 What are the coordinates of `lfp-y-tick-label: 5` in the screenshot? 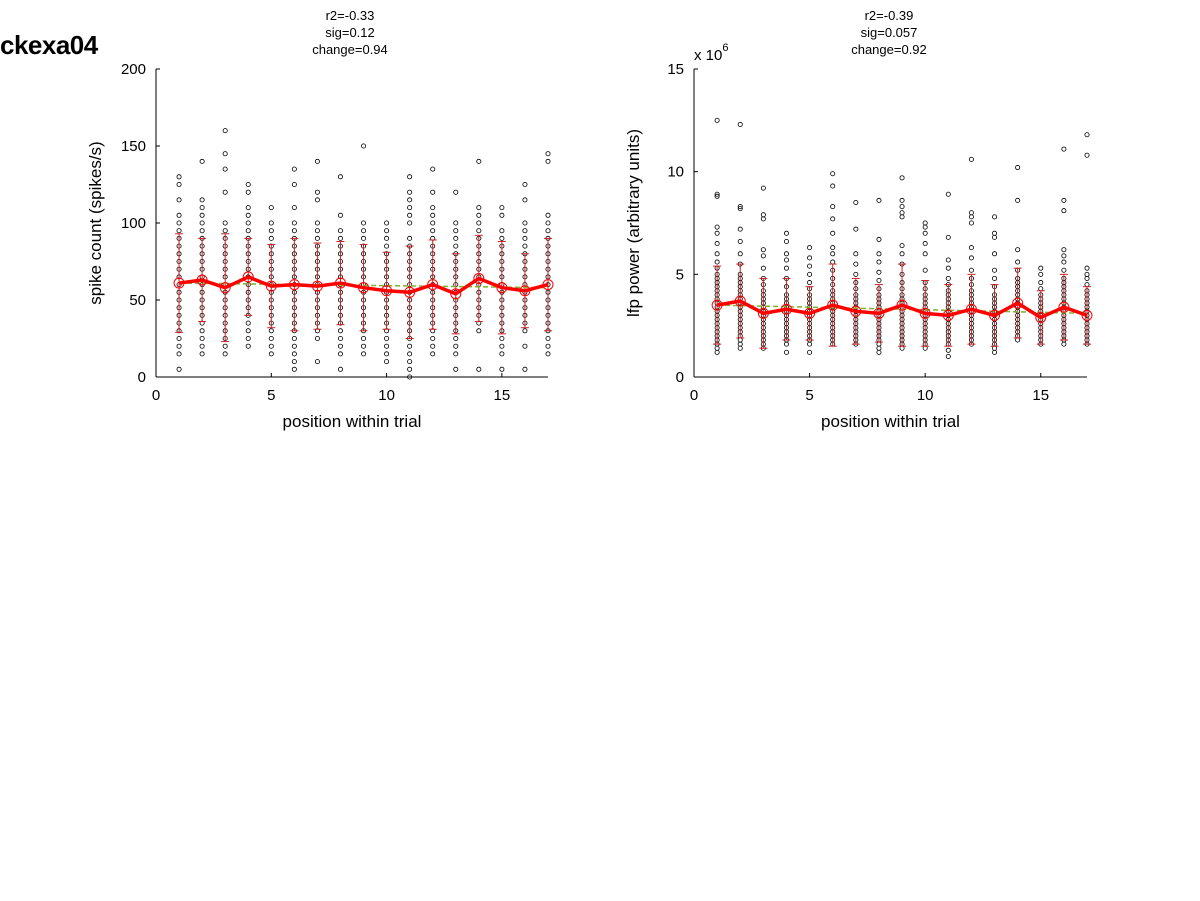 It's located at (680, 274).